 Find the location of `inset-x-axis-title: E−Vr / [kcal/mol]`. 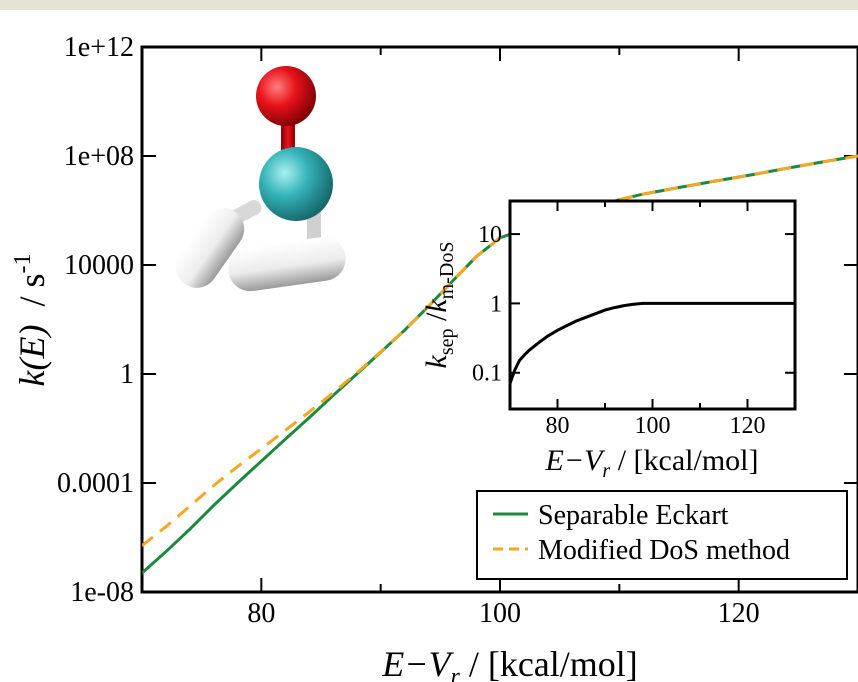

inset-x-axis-title: E−Vr / [kcal/mol] is located at coordinates (652, 463).